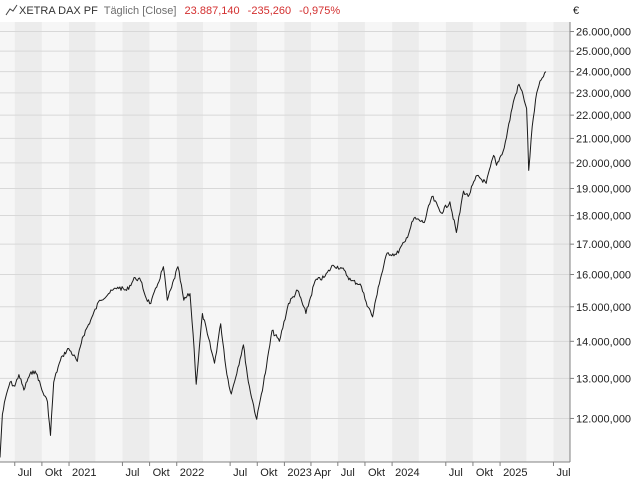 This screenshot has width=640, height=480. Describe the element at coordinates (603, 275) in the screenshot. I see `y-tick-label: 16.000,000` at that location.